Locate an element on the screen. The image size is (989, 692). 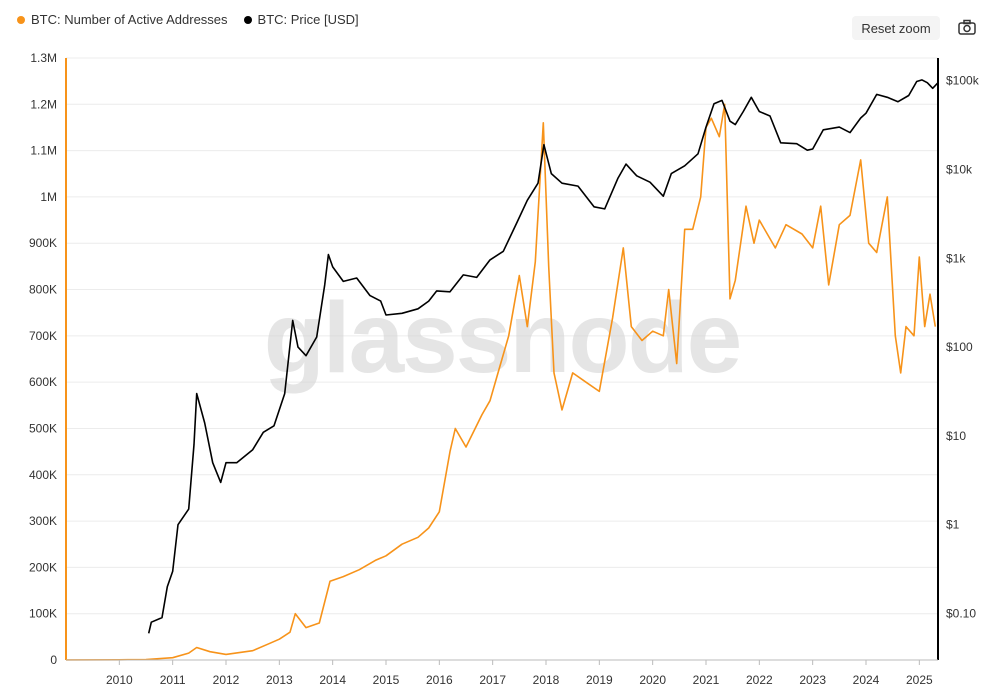
x-axis-tick-label: 2021 is located at coordinates (706, 680).